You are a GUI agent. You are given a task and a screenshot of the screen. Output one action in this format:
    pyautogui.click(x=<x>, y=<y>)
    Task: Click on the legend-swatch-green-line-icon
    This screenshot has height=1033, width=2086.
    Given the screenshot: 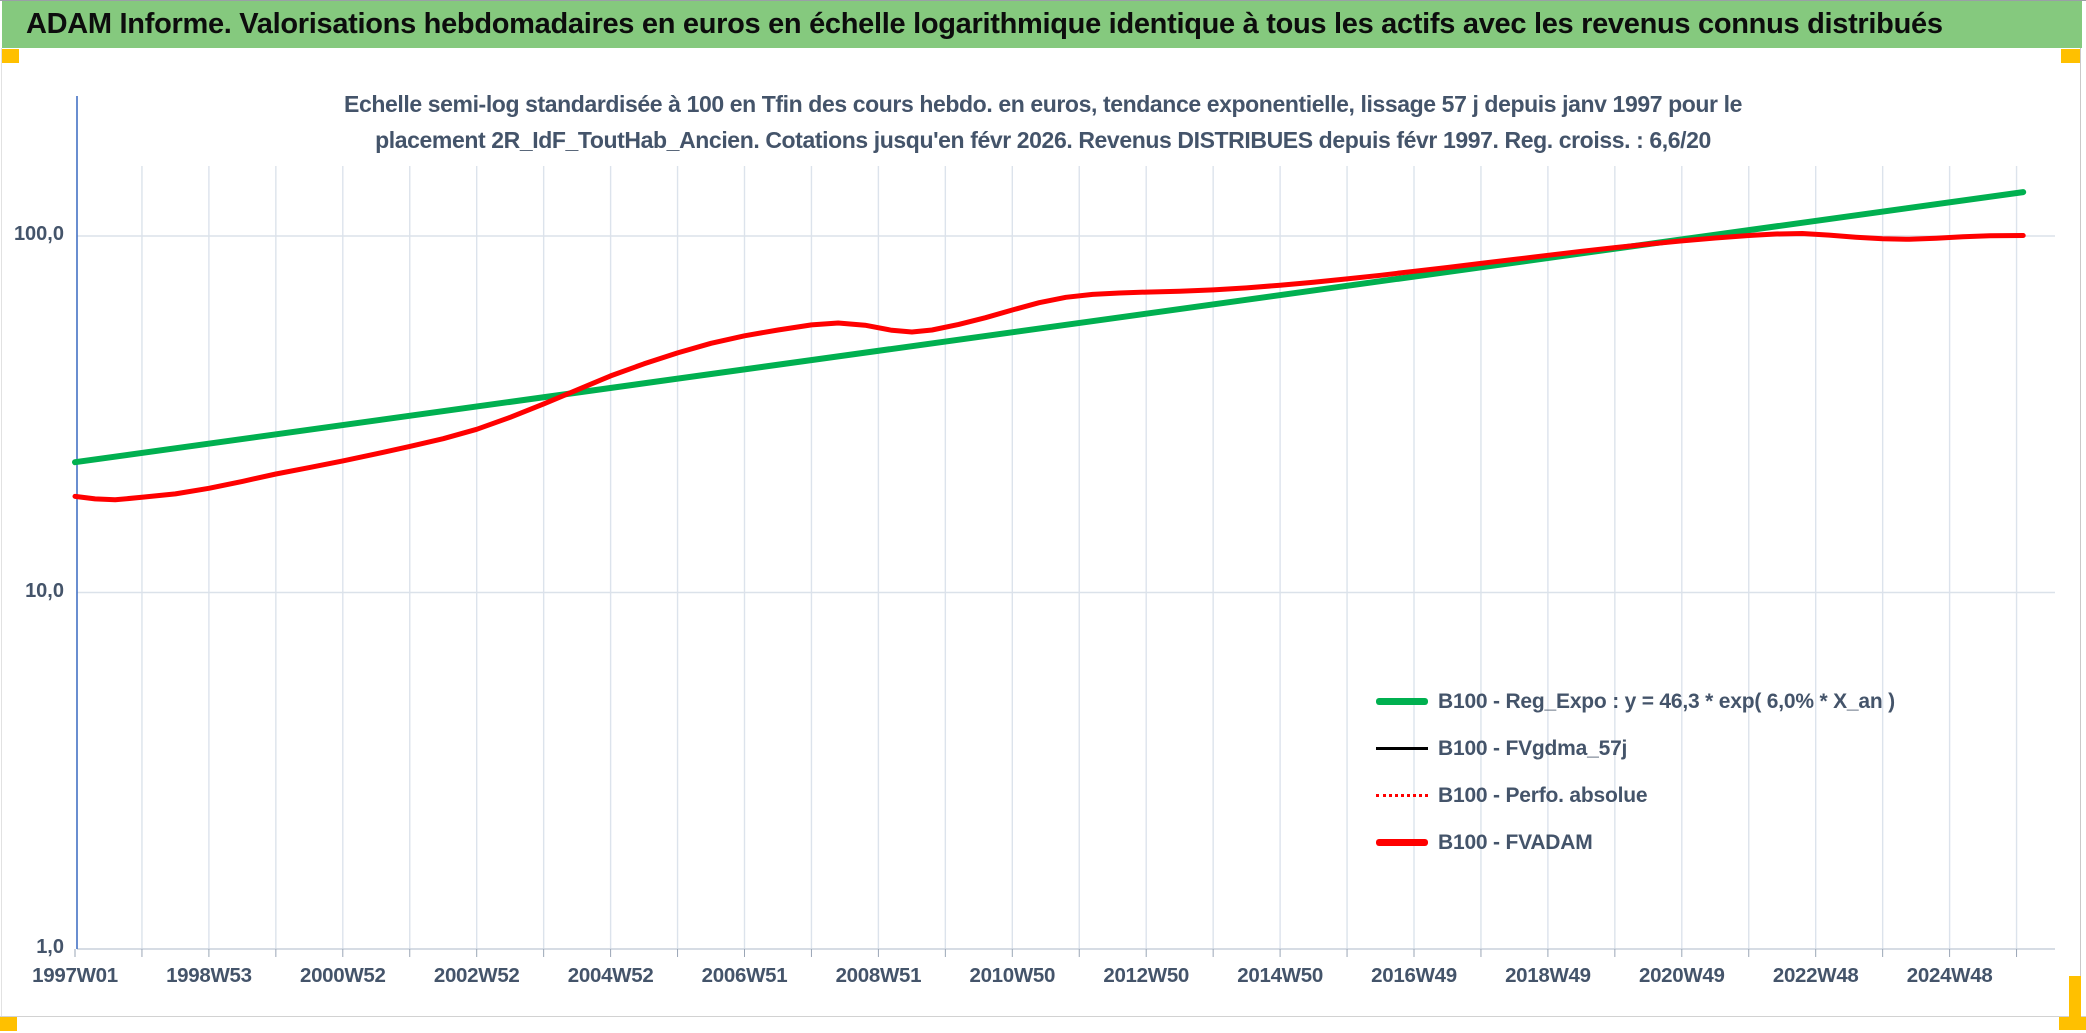 What is the action you would take?
    pyautogui.click(x=1402, y=701)
    